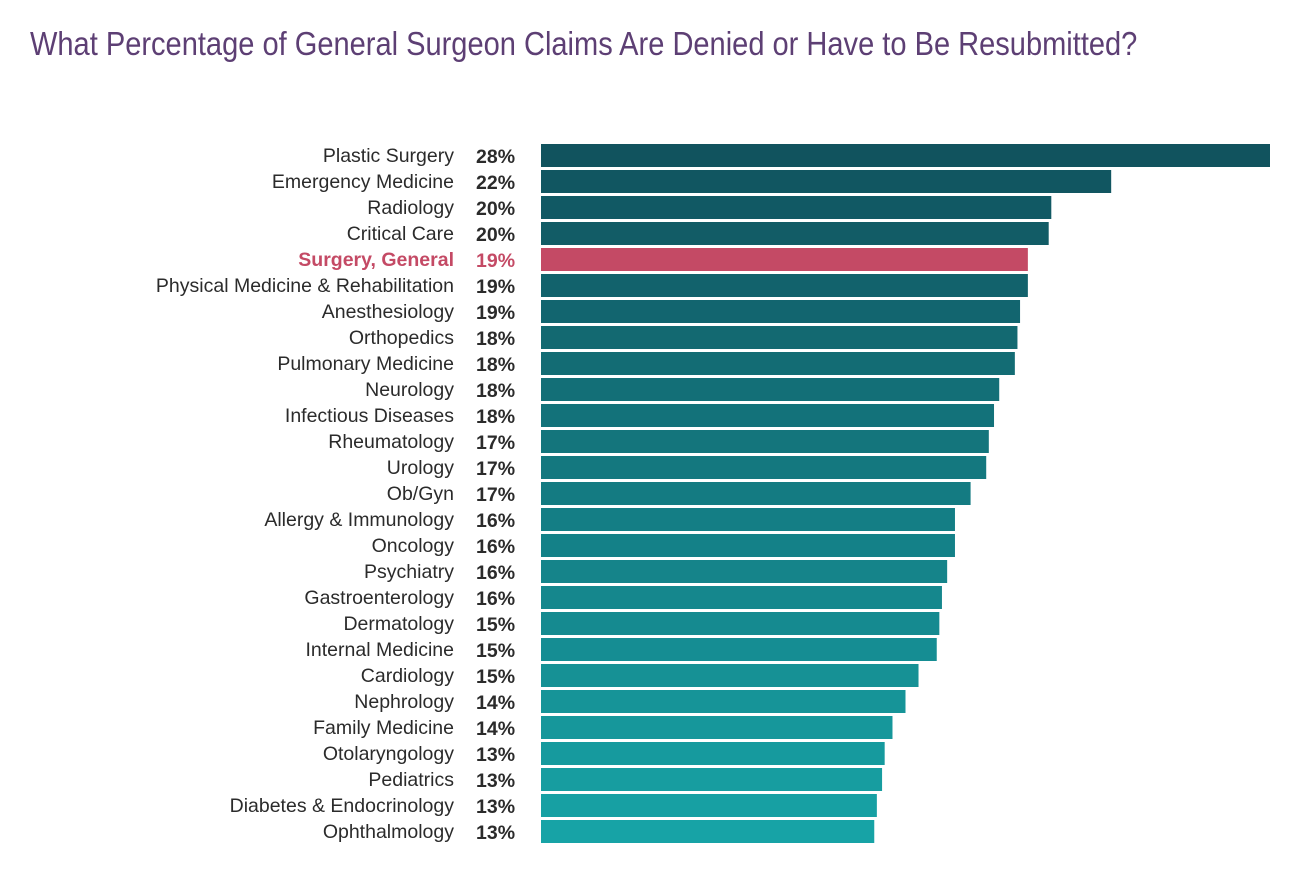 This screenshot has height=878, width=1290. I want to click on category-label: Internal Medicine, so click(380, 650).